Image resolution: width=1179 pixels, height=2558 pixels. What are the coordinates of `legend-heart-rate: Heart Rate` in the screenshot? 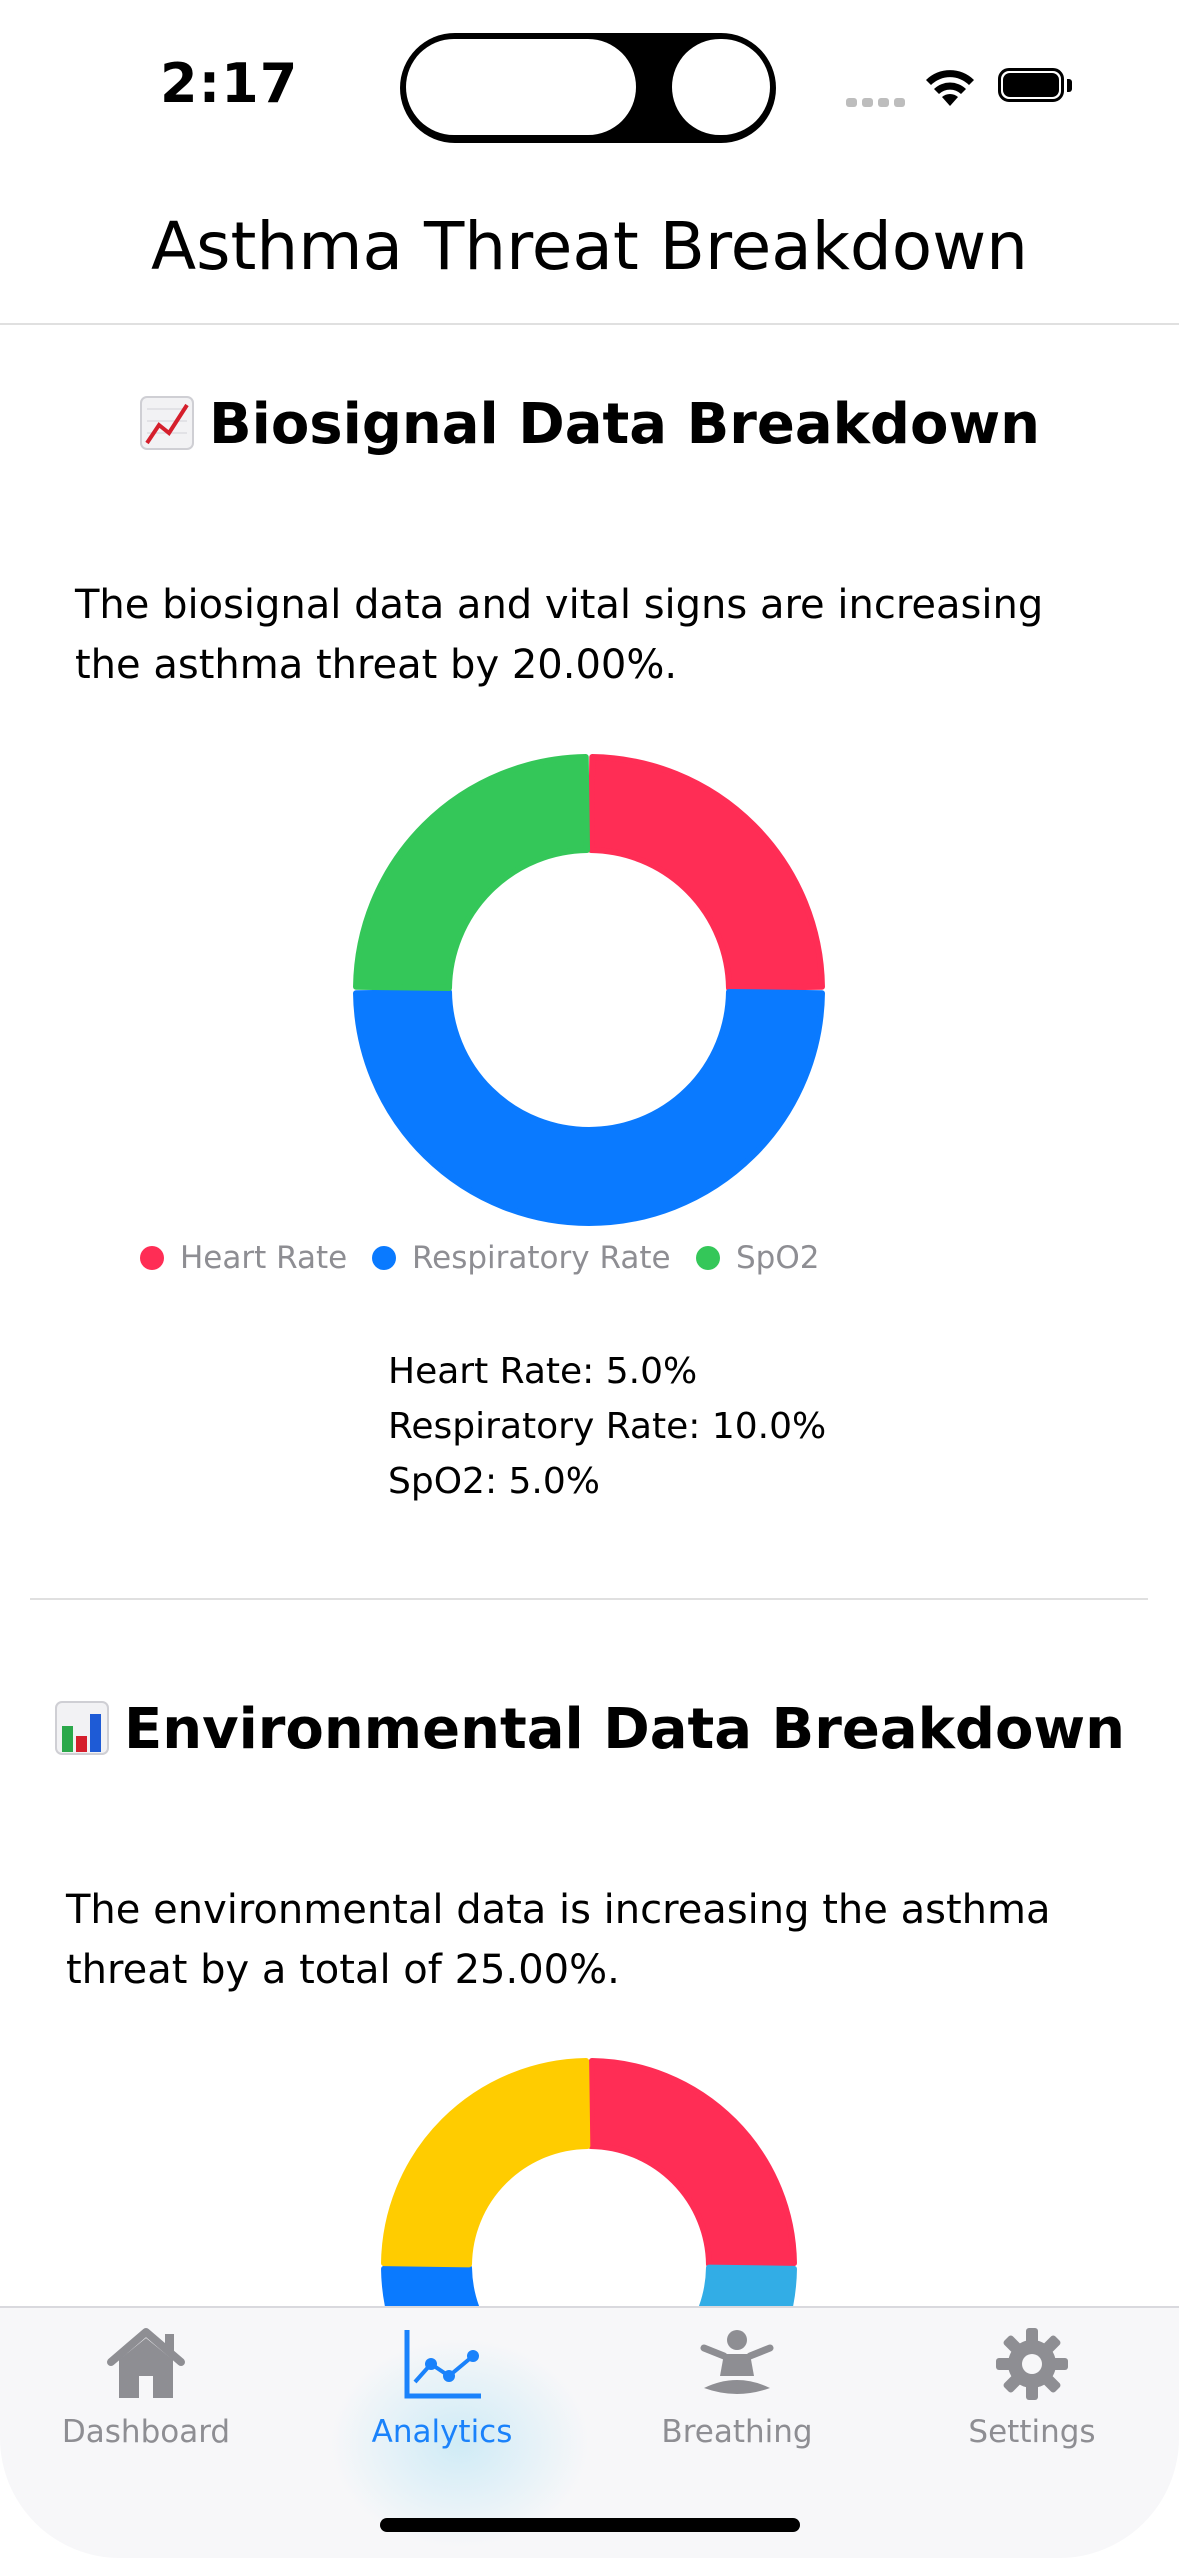 It's located at (243, 1258).